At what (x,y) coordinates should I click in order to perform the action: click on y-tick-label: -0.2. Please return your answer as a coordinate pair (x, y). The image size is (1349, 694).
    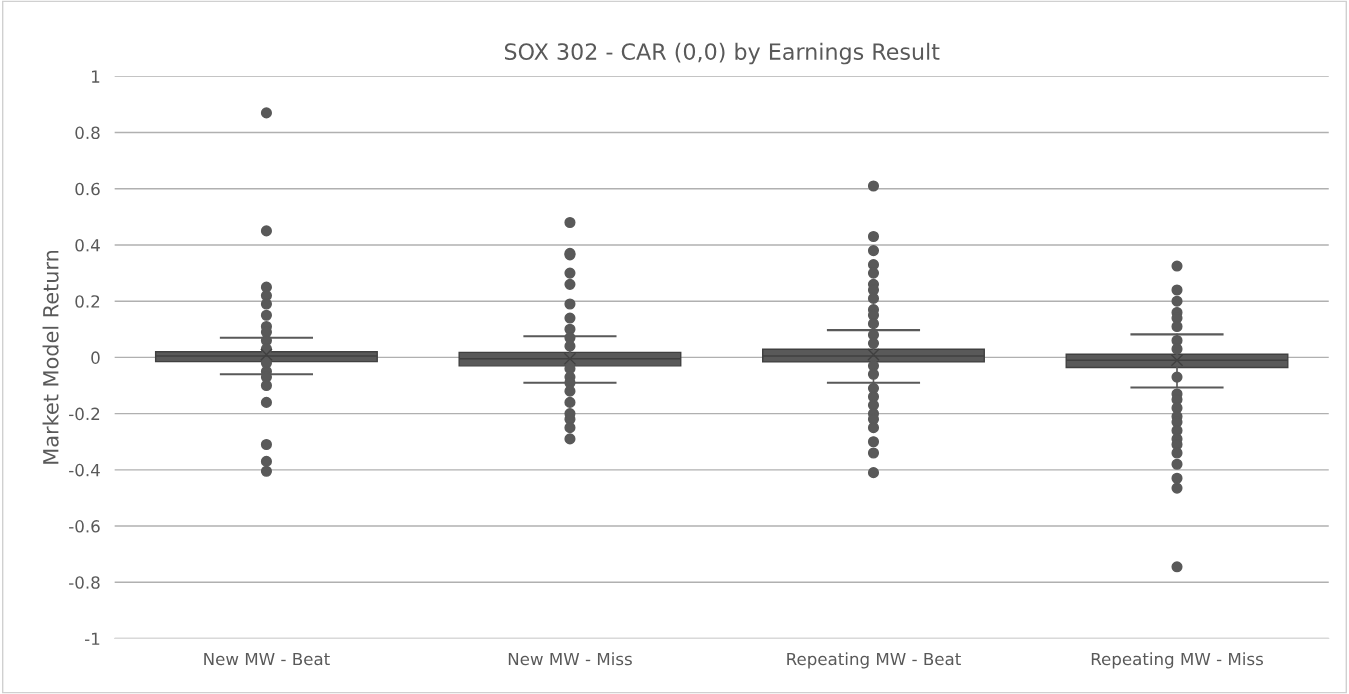
    Looking at the image, I should click on (84, 414).